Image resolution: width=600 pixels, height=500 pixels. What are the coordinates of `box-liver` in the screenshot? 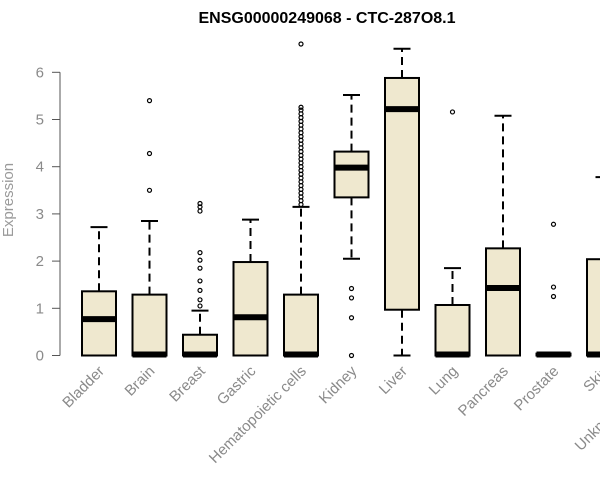 It's located at (402, 202).